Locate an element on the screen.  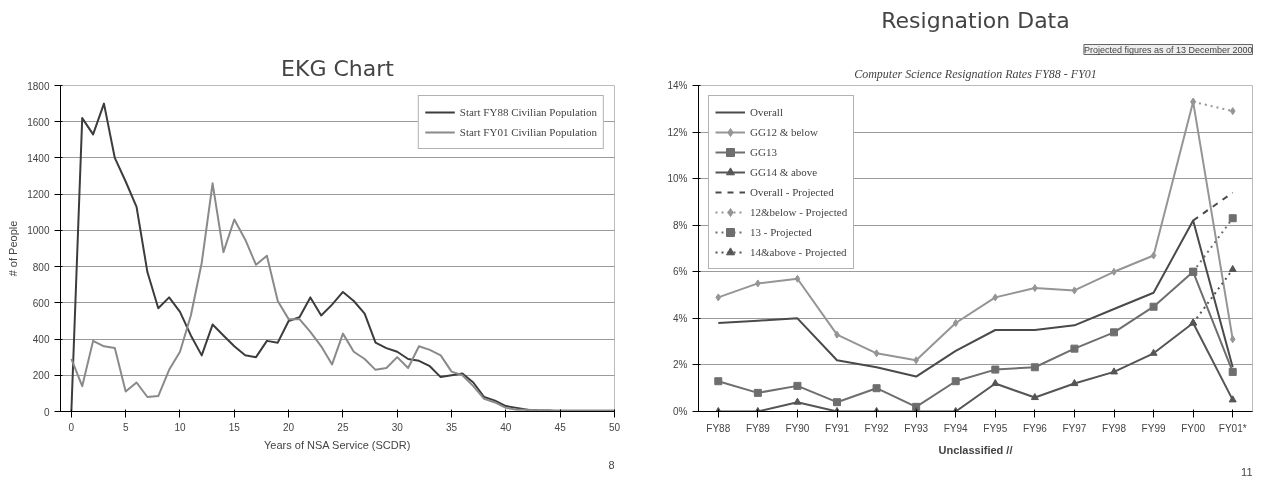
legend-label: GG14 & above is located at coordinates (784, 172).